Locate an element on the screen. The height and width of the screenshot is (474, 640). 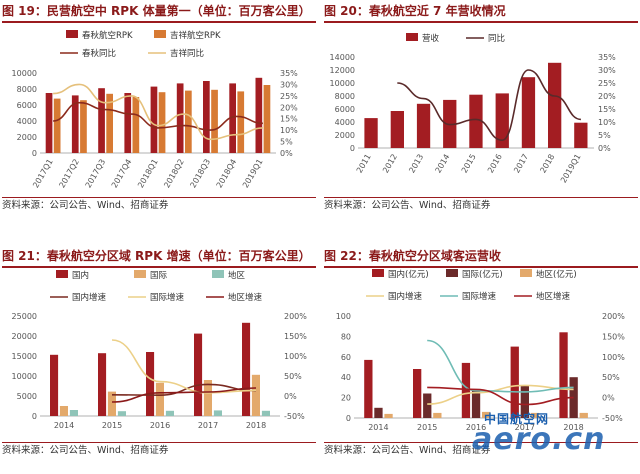
x-tick-label: 2017Q2 is located at coordinates (69, 173).